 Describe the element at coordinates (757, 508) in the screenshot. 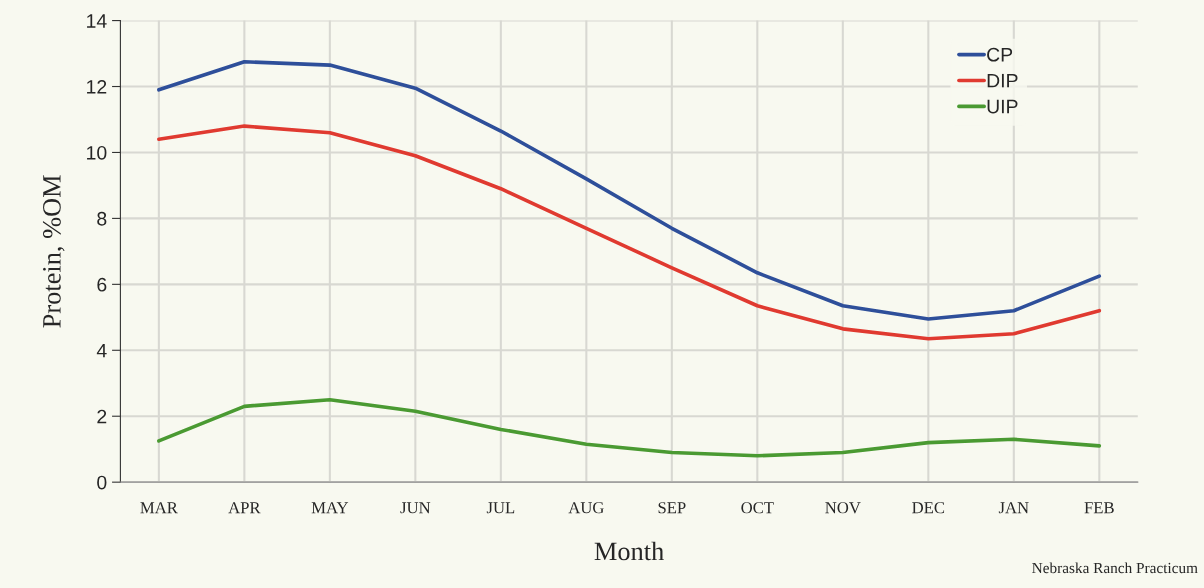

I see `x-tick-label: OCT` at that location.